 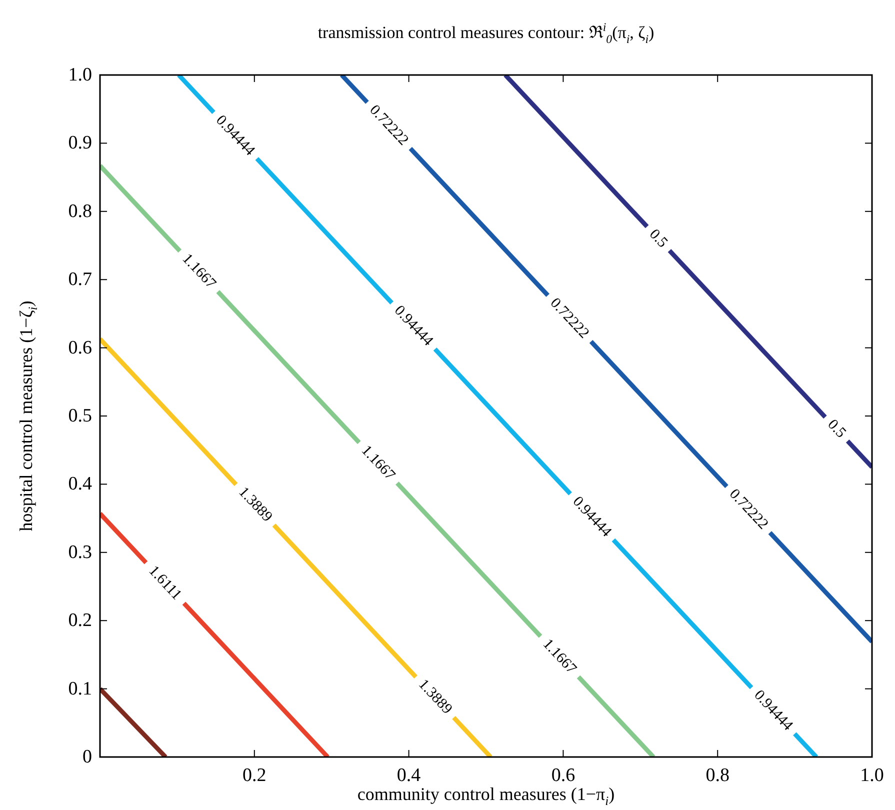 What do you see at coordinates (80, 689) in the screenshot?
I see `y-tick-label: 0.1` at bounding box center [80, 689].